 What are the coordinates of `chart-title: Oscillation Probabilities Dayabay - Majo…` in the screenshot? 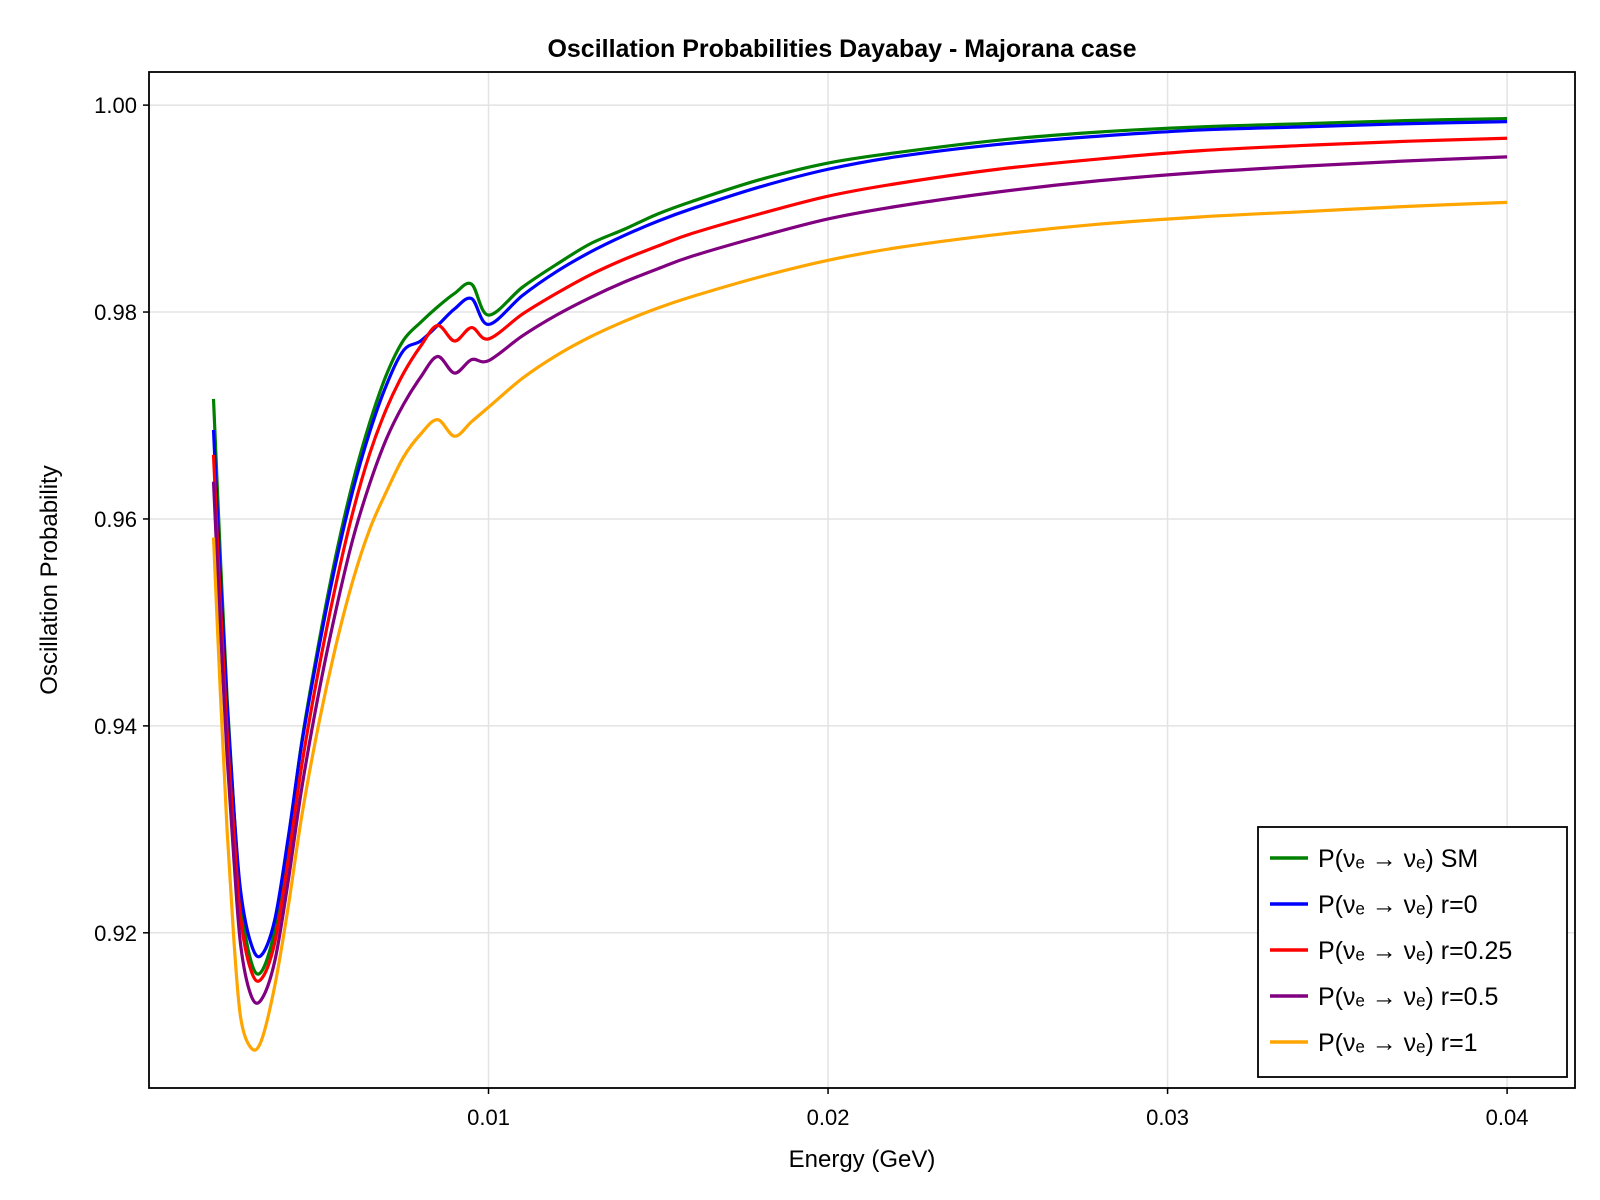 It's located at (841, 49).